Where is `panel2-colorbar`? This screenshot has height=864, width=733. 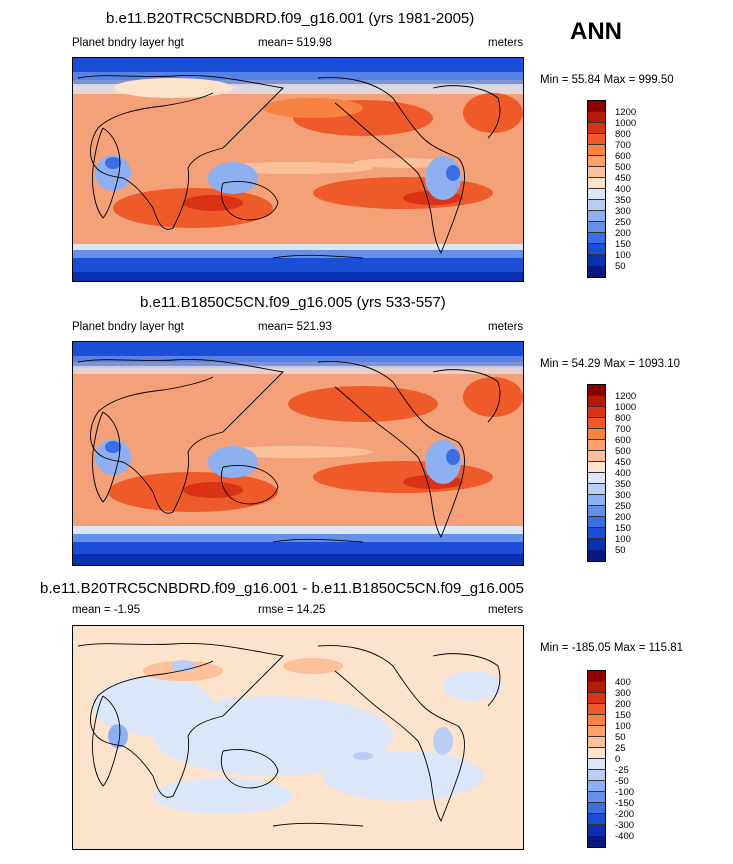
panel2-colorbar is located at coordinates (596, 473).